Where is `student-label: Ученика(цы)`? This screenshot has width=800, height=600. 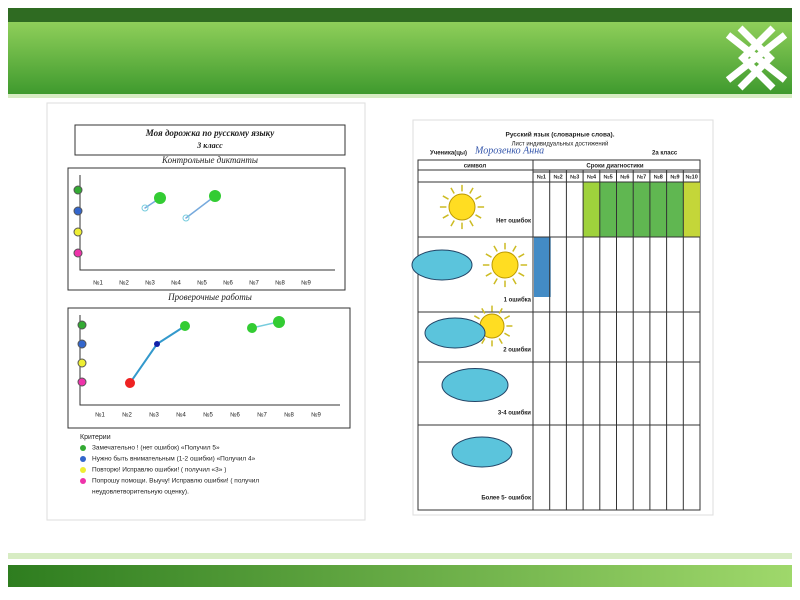 student-label: Ученика(цы) is located at coordinates (448, 154).